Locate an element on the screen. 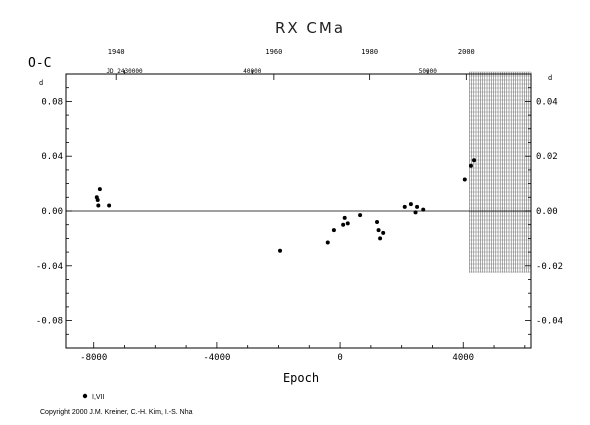 The height and width of the screenshot is (425, 590). y-tick-label: 0.04 is located at coordinates (52, 157).